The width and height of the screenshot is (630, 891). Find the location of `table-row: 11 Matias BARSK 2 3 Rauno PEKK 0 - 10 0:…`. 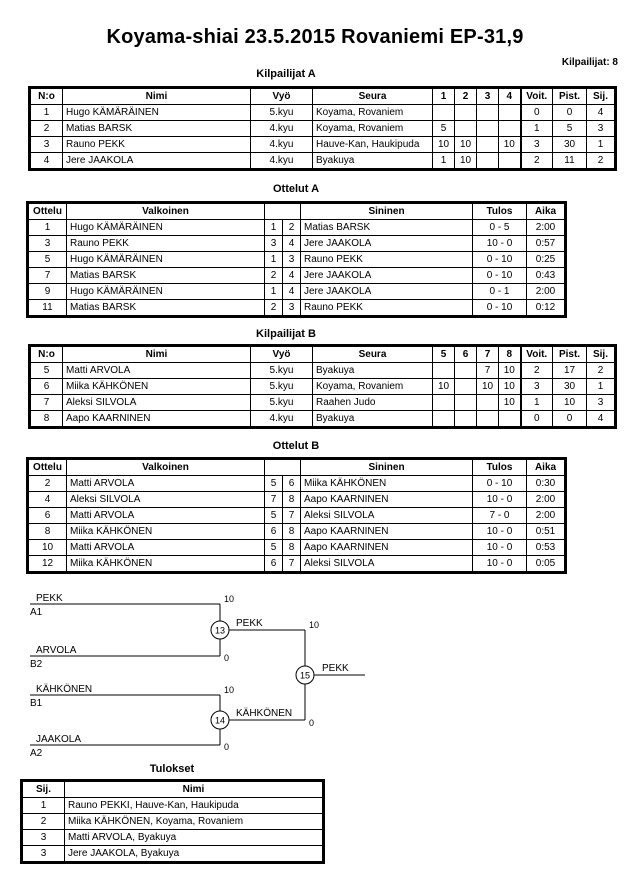

table-row: 11 Matias BARSK 2 3 Rauno PEKK 0 - 10 0:… is located at coordinates (296, 307).